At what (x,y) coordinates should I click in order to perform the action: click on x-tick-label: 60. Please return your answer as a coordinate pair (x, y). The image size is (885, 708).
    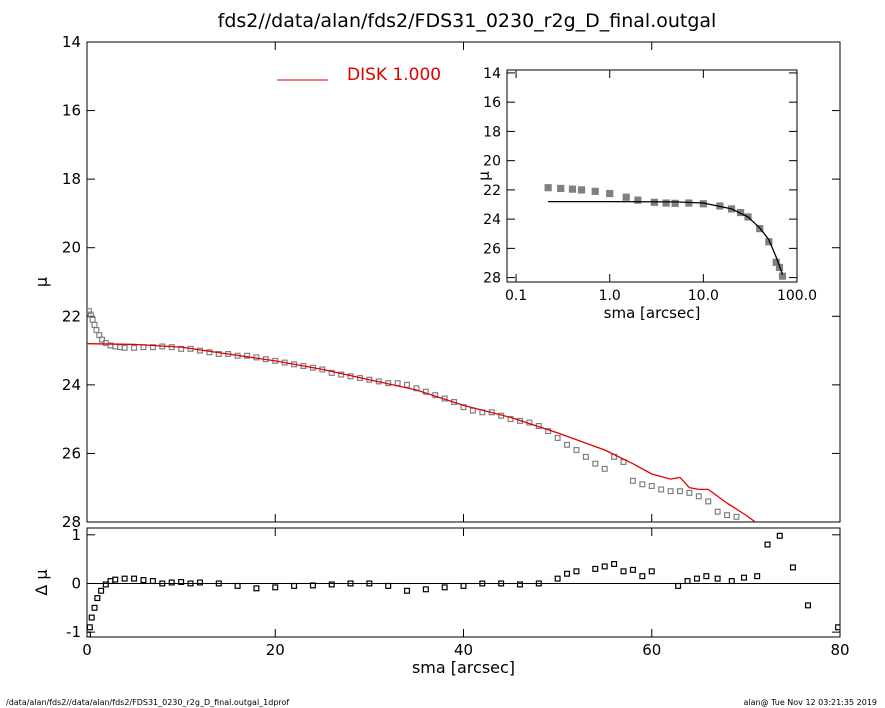
    Looking at the image, I should click on (651, 650).